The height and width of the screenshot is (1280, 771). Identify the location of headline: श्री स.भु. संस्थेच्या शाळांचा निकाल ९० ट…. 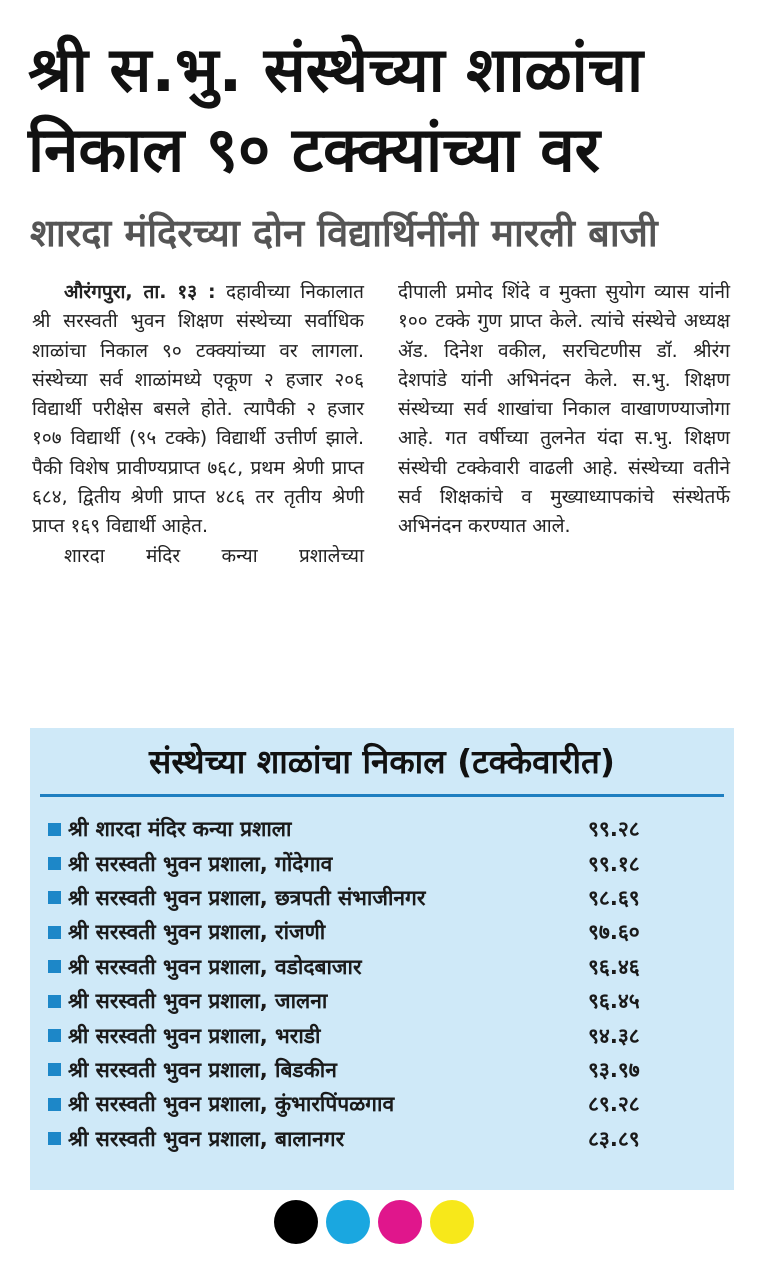
(388, 110).